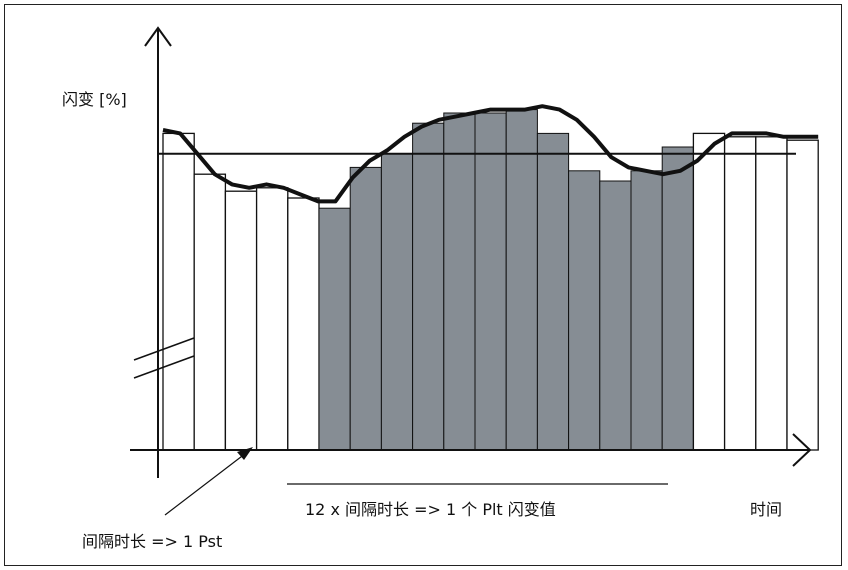 Image resolution: width=848 pixels, height=570 pixels. Describe the element at coordinates (164, 367) in the screenshot. I see `axis-break-mark-lower` at that location.